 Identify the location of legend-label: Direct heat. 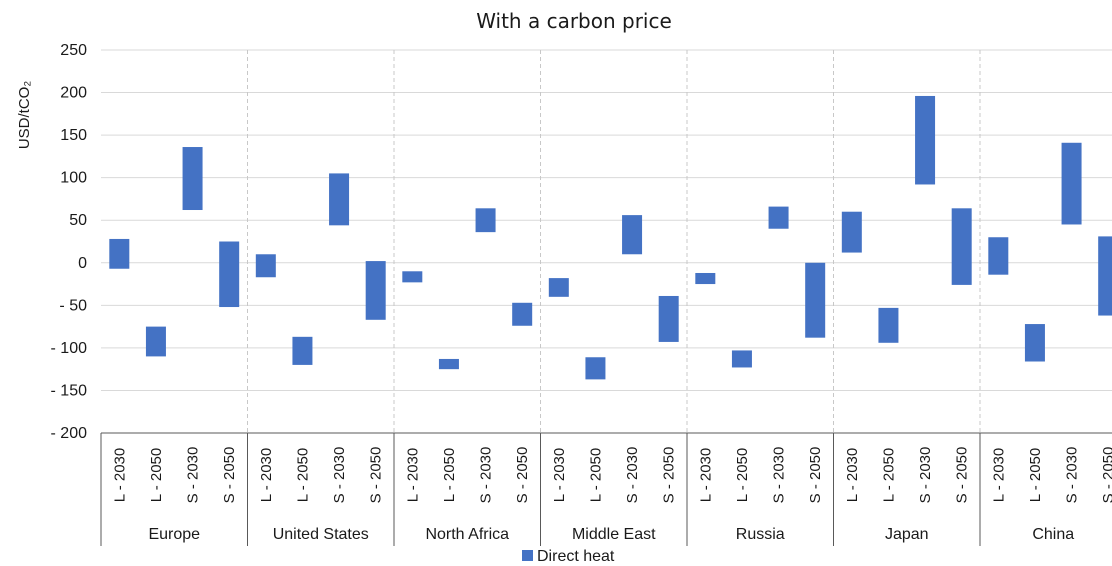
(576, 556).